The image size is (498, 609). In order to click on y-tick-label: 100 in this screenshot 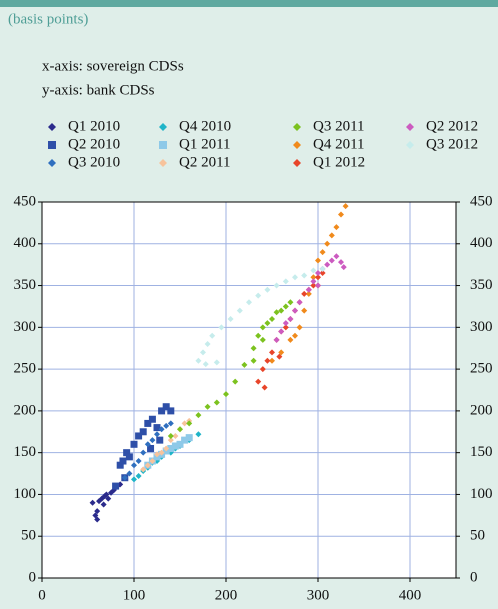, I will do `click(25, 494)`.